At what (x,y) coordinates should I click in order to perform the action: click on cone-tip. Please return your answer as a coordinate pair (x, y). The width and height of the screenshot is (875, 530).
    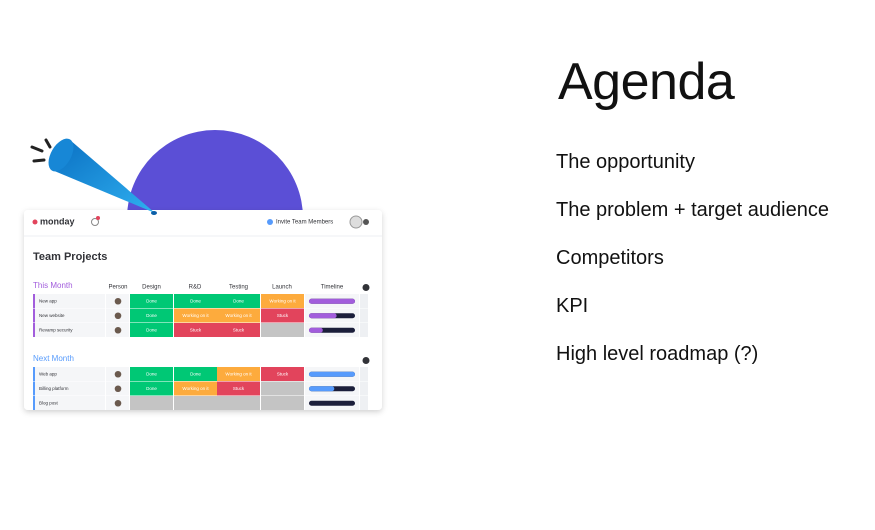
    Looking at the image, I should click on (154, 213).